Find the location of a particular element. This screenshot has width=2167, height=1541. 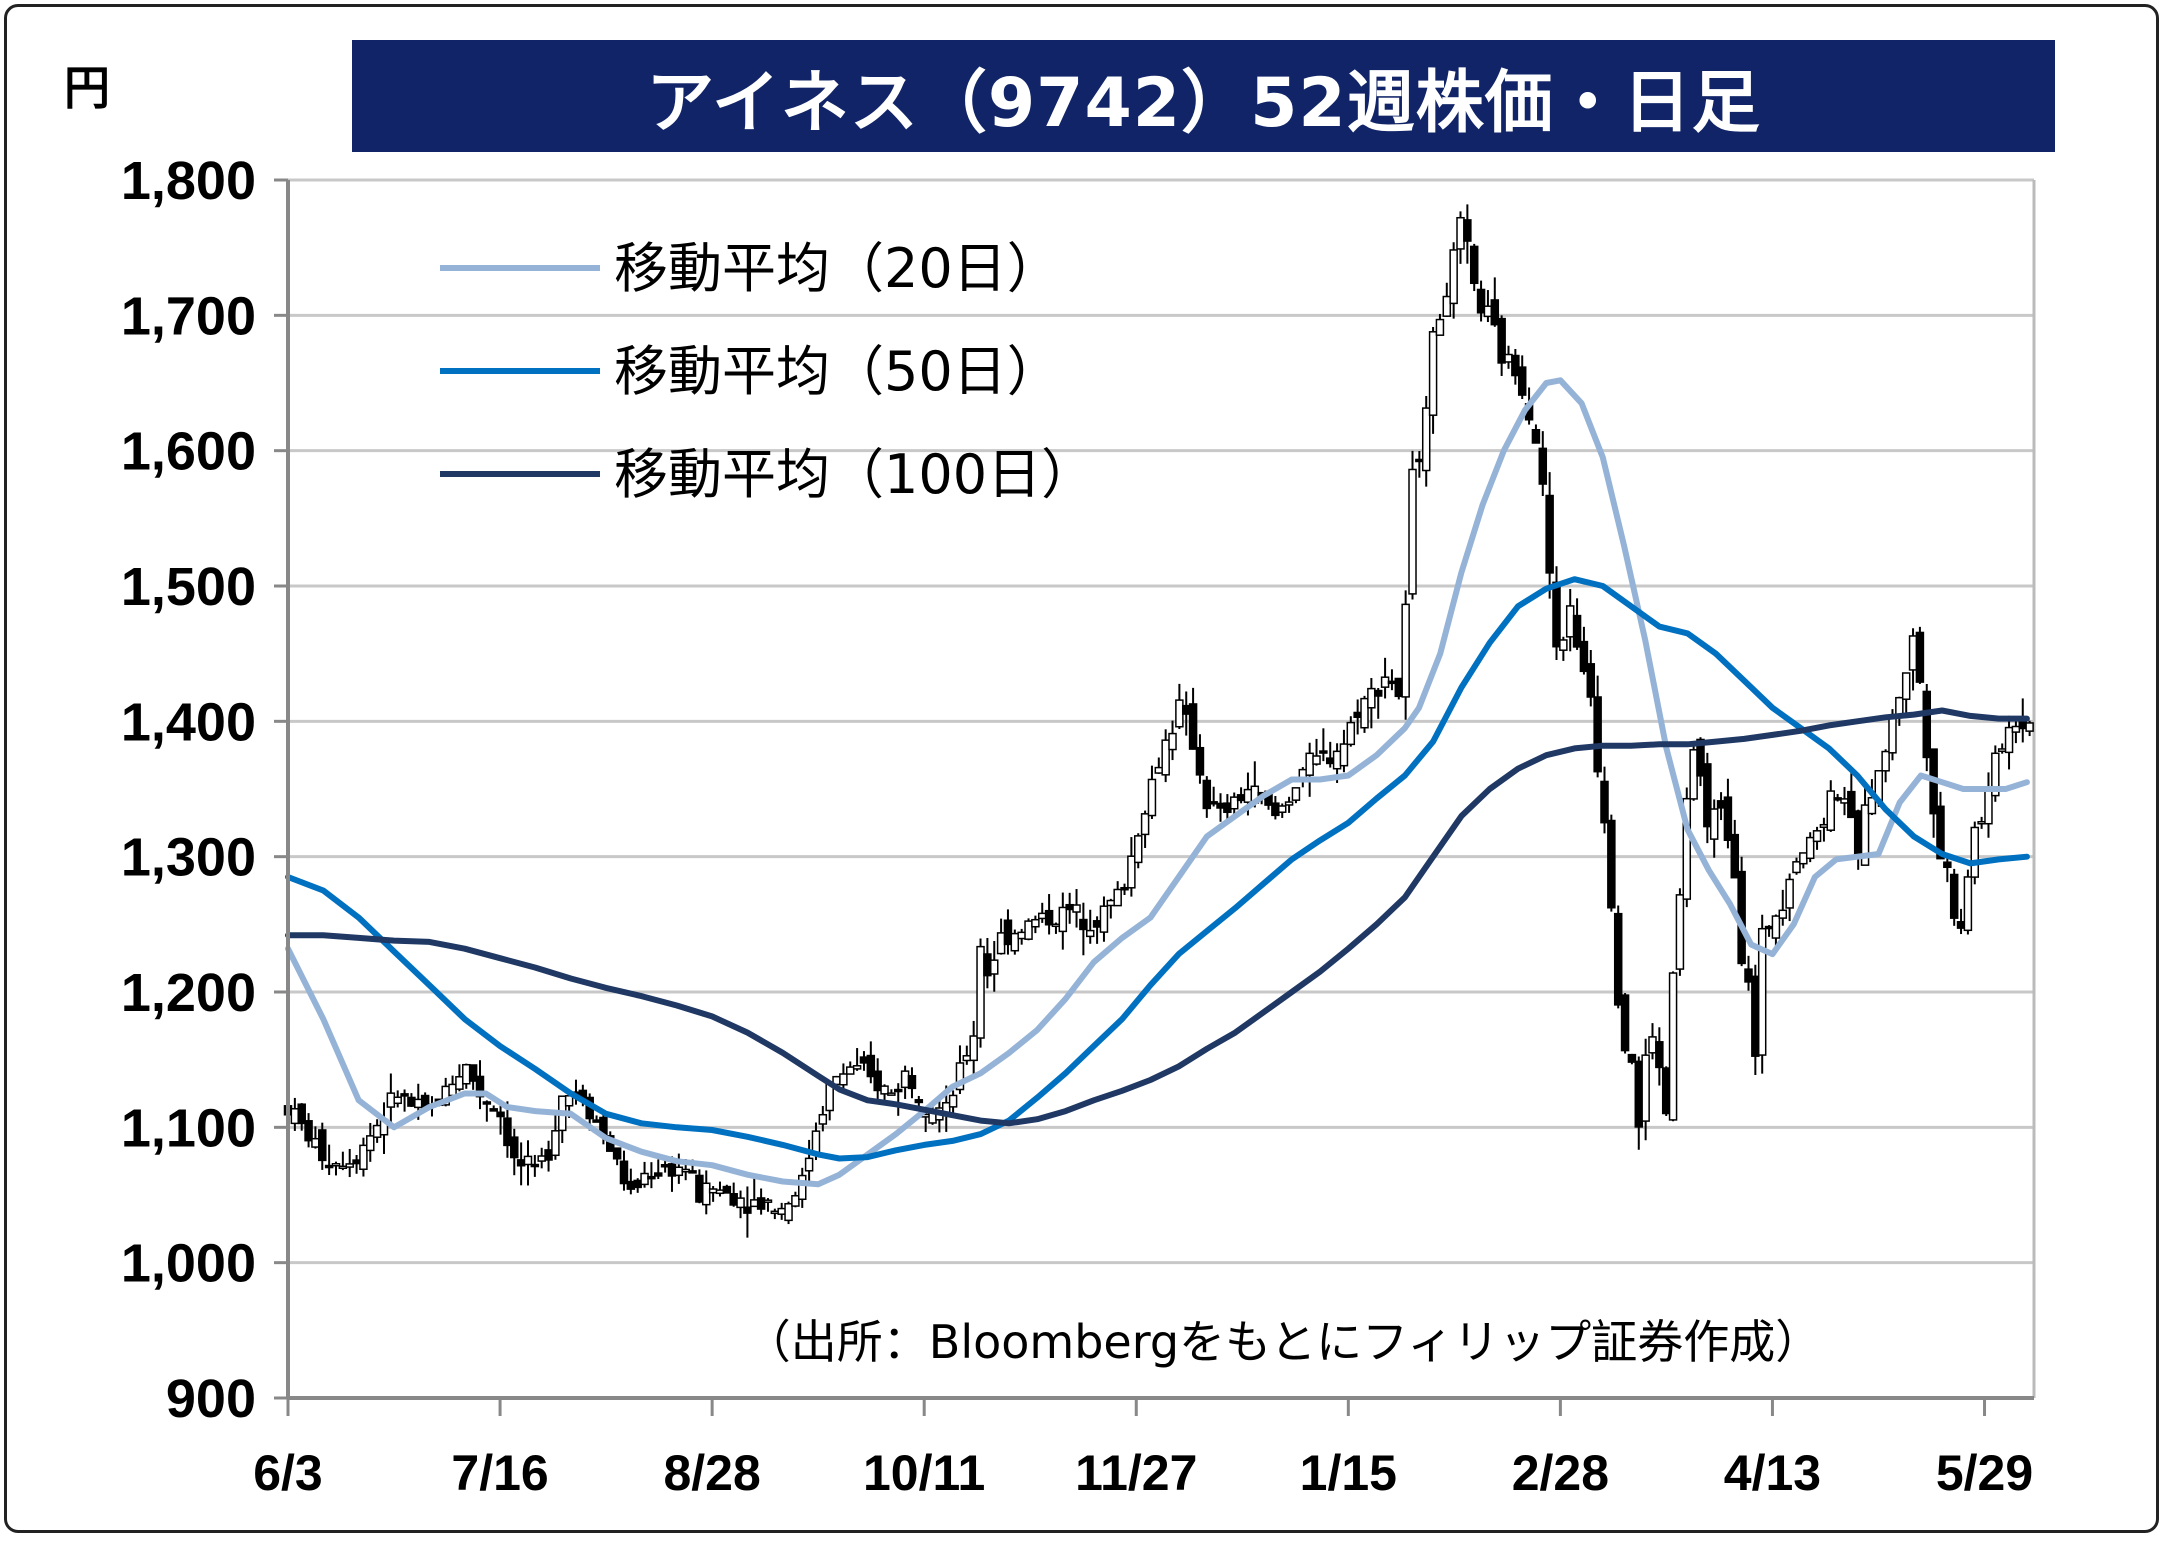

legend-label: 移動平均（50日） is located at coordinates (837, 371).